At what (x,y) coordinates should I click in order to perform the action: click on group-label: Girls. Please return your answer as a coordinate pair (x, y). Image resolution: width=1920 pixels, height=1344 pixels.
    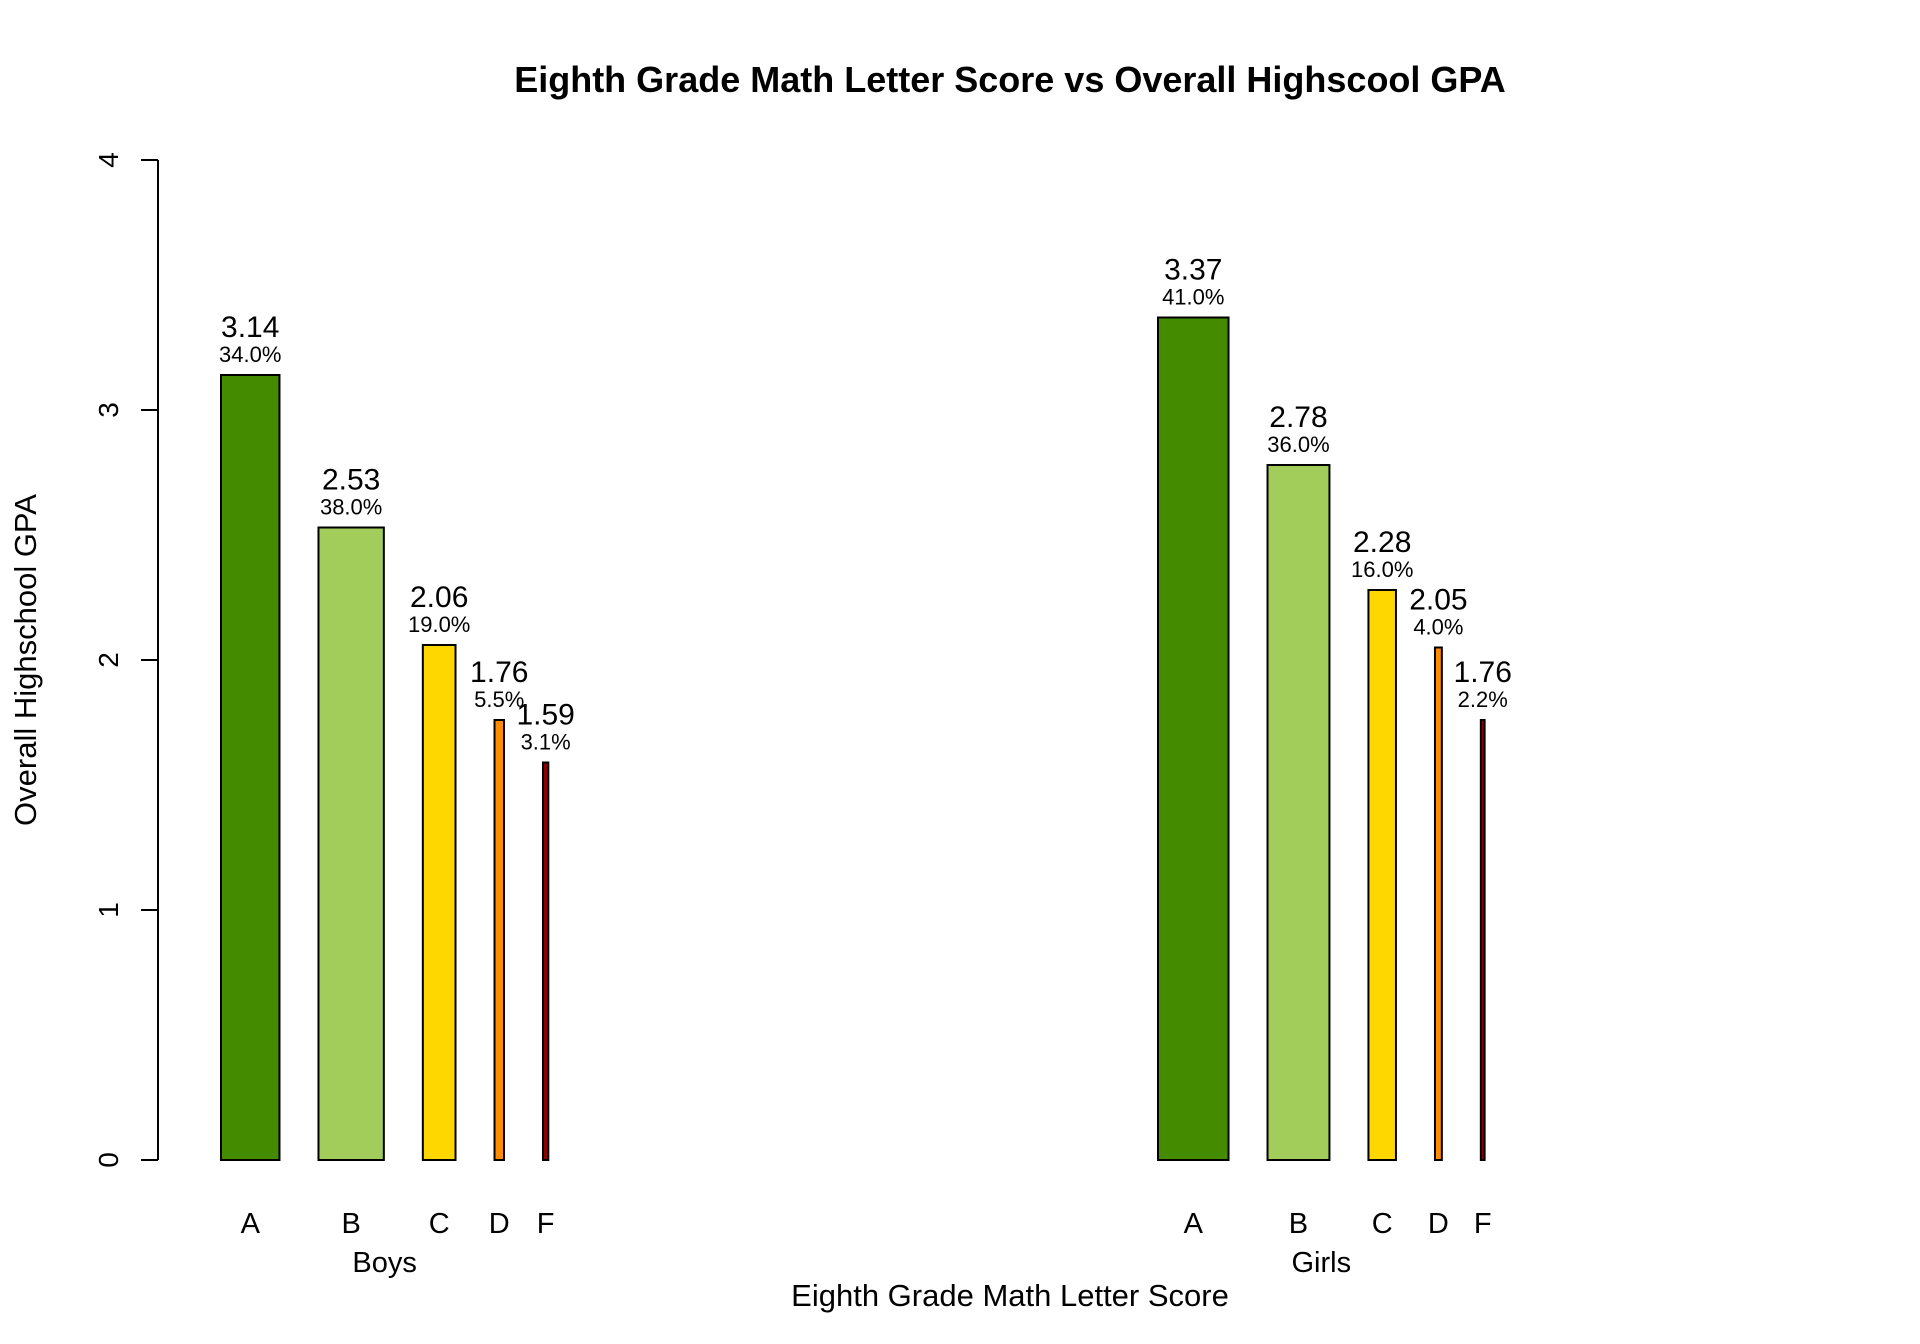
    Looking at the image, I should click on (1322, 1263).